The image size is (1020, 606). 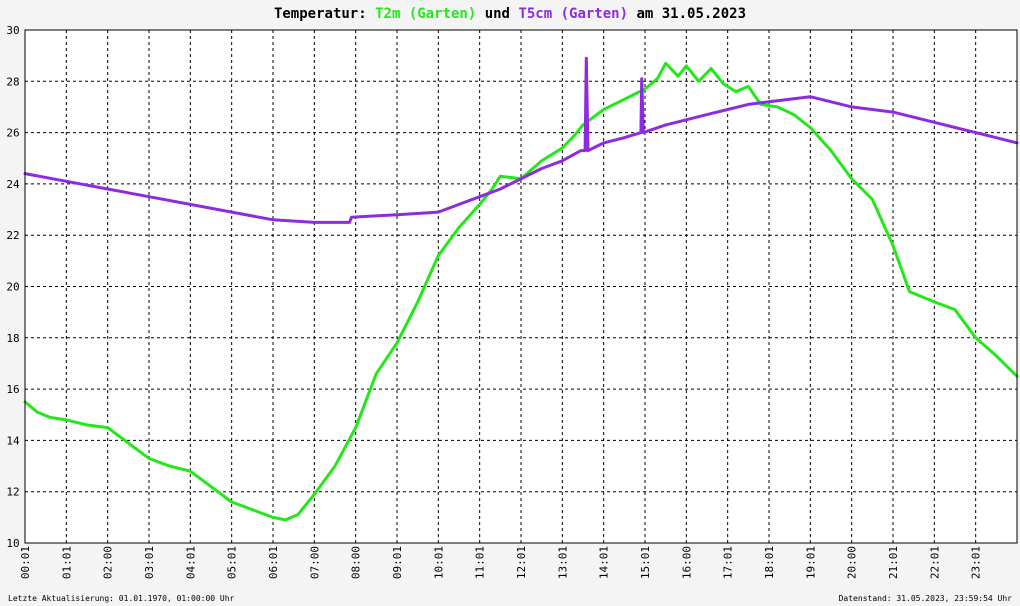 I want to click on x-tick-label: 06:01, so click(x=273, y=562).